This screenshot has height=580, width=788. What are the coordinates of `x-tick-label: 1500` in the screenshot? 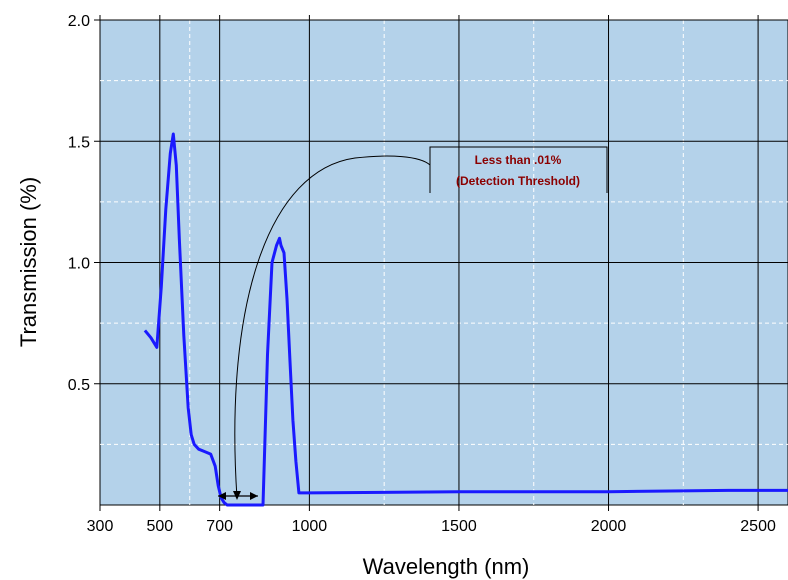 It's located at (459, 526).